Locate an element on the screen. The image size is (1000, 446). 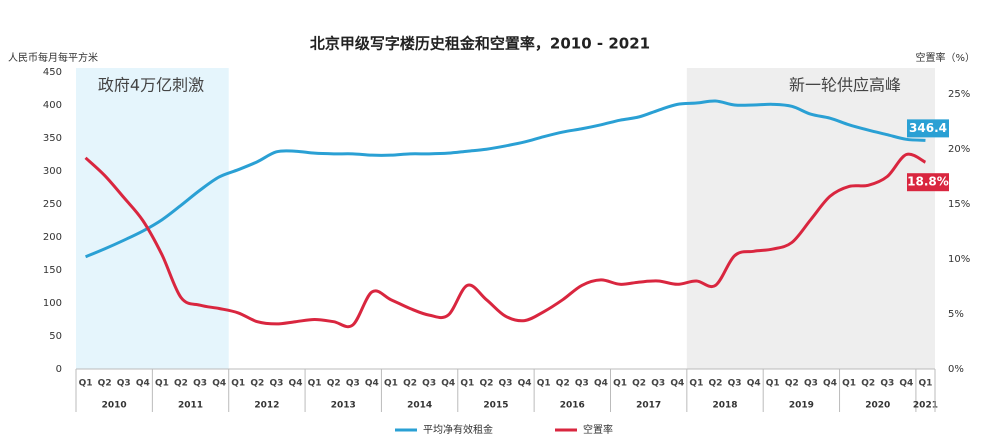
y2-tick-label: 10% is located at coordinates (959, 259).